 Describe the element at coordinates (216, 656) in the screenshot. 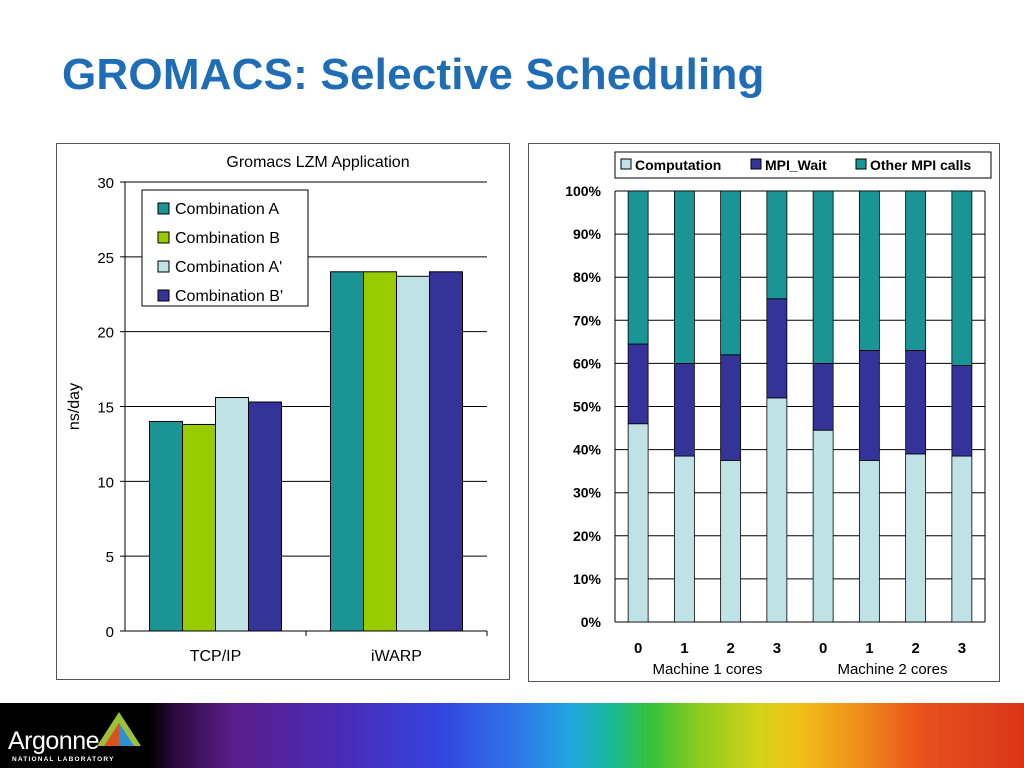

I see `x-tick-label: TCP/IP` at that location.